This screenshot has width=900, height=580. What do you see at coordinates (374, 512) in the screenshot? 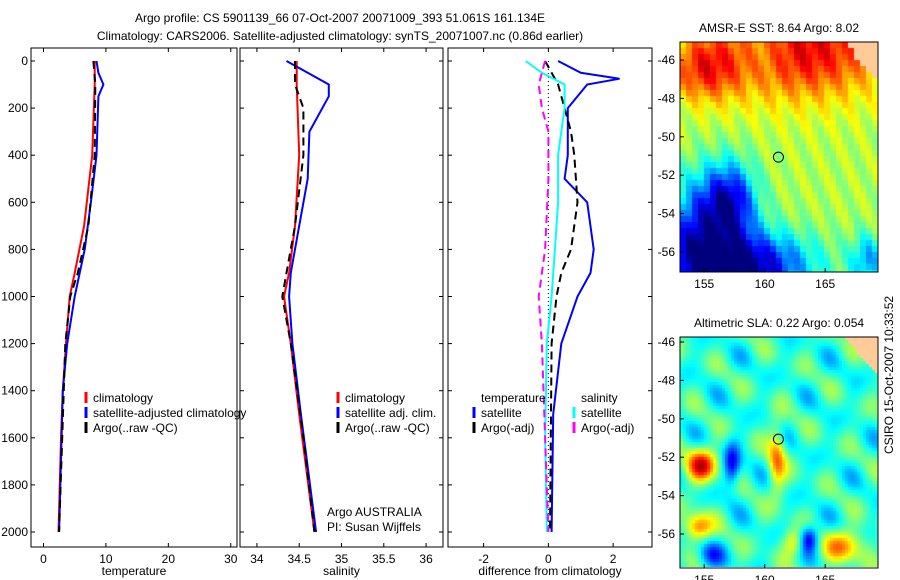
I see `annotation-line1: Argo AUSTRALIA` at bounding box center [374, 512].